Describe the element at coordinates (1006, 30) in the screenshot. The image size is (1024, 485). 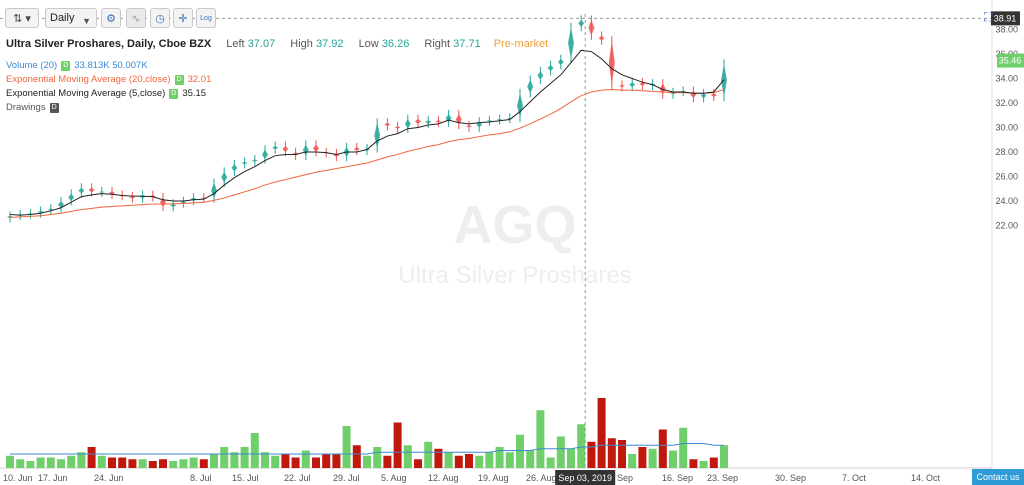
I see `y-tick-label: 38.00` at that location.